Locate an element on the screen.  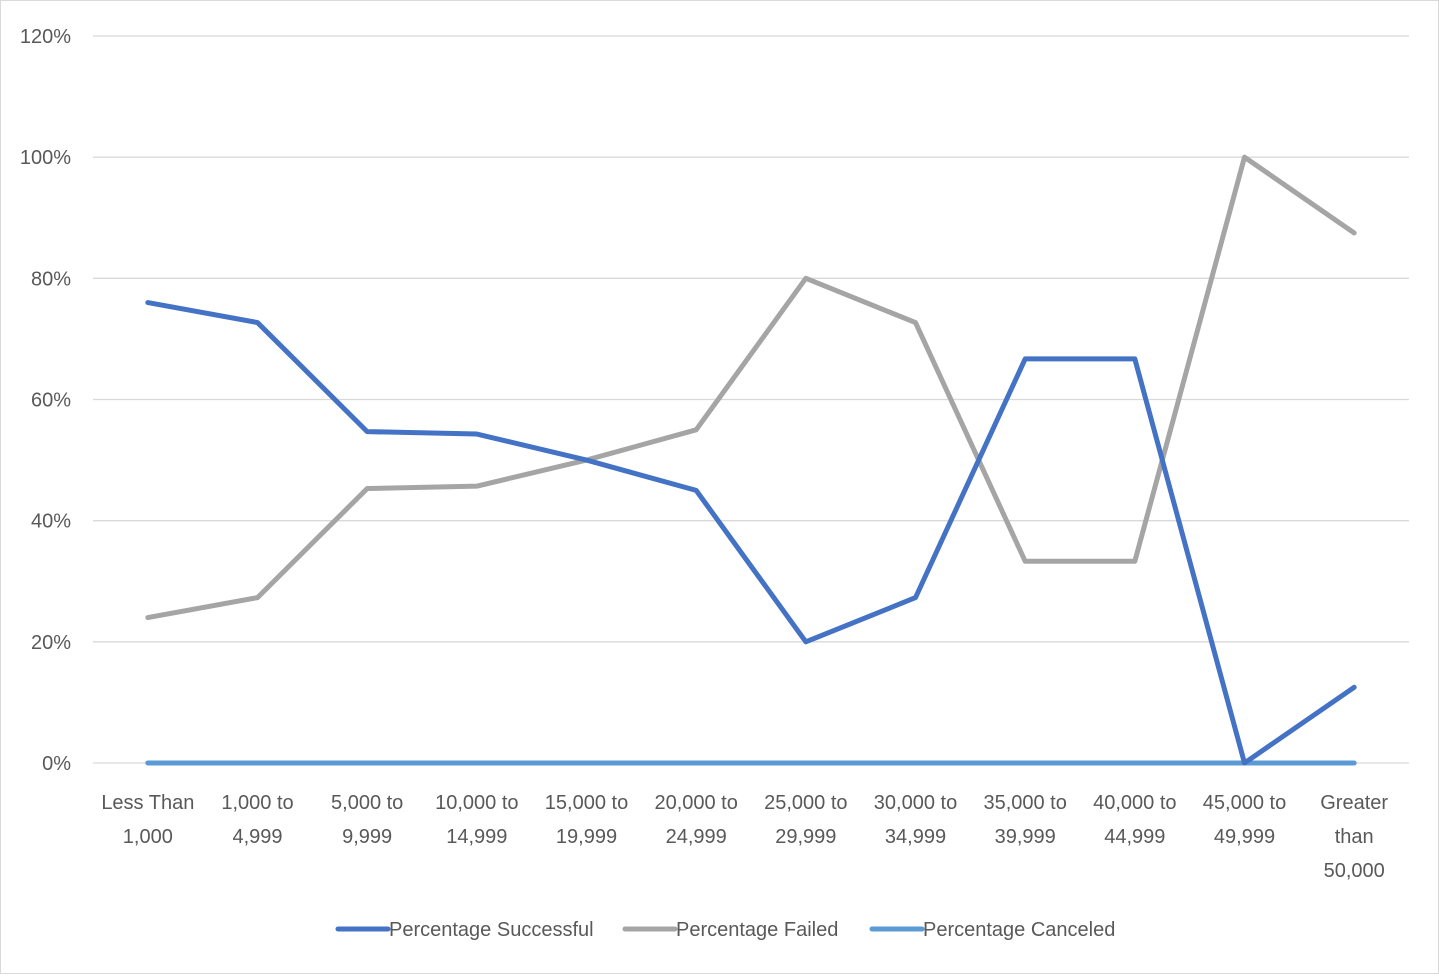
legend-label: Percentage Failed is located at coordinates (757, 930).